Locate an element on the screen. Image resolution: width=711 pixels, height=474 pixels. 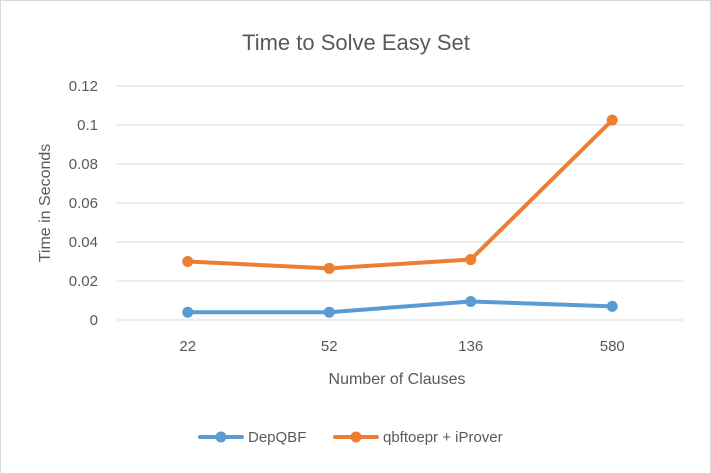
y-axis-ticks: 0 0.02 0.04 0.06 0.08 0.1 0.12 is located at coordinates (83, 203).